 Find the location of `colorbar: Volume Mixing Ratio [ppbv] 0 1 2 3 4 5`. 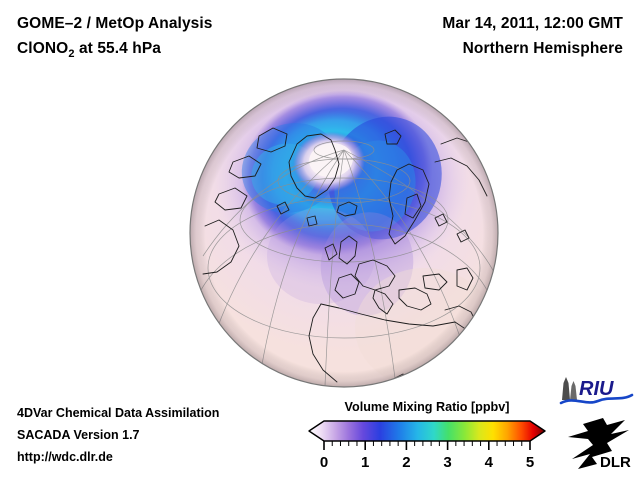

colorbar: Volume Mixing Ratio [ppbv] 0 1 2 3 4 5 is located at coordinates (427, 437).